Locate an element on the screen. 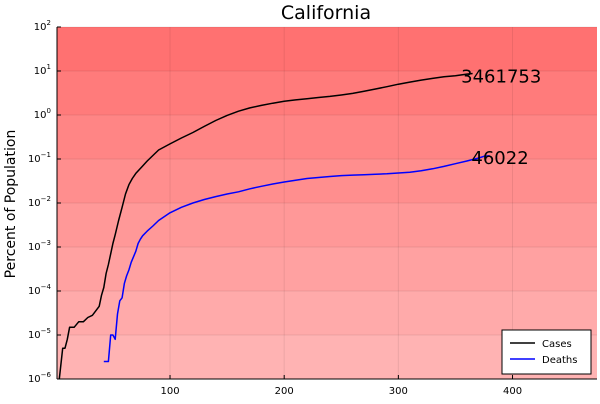 This screenshot has width=600, height=404. y-tick-label: 10¹ is located at coordinates (42, 70).